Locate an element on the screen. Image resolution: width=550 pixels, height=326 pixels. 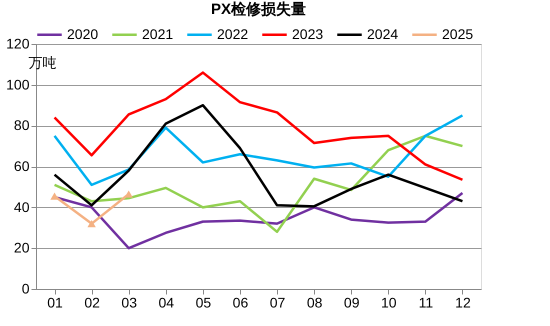
legend-label: 2025 is located at coordinates (458, 34).